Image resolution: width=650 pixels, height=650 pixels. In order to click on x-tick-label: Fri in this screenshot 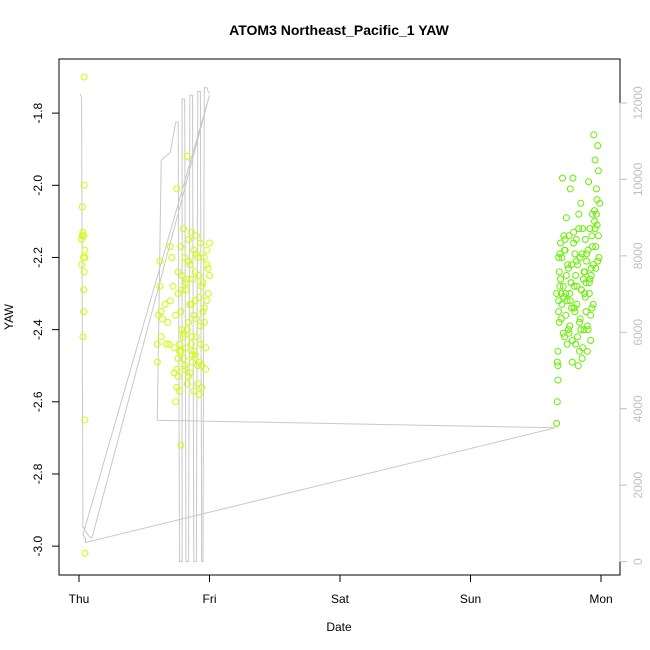, I will do `click(210, 599)`.